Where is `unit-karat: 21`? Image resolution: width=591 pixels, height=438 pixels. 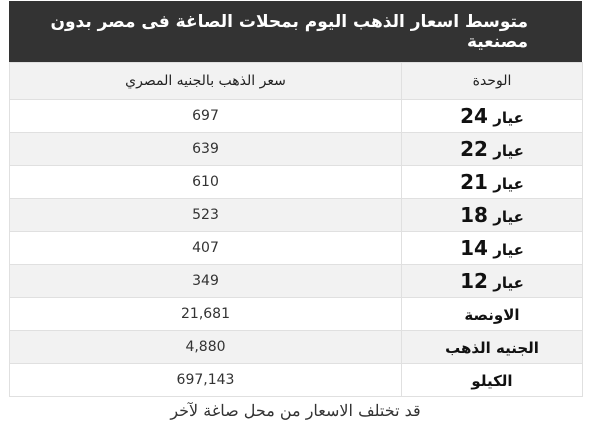
unit-karat: 21 is located at coordinates (474, 182).